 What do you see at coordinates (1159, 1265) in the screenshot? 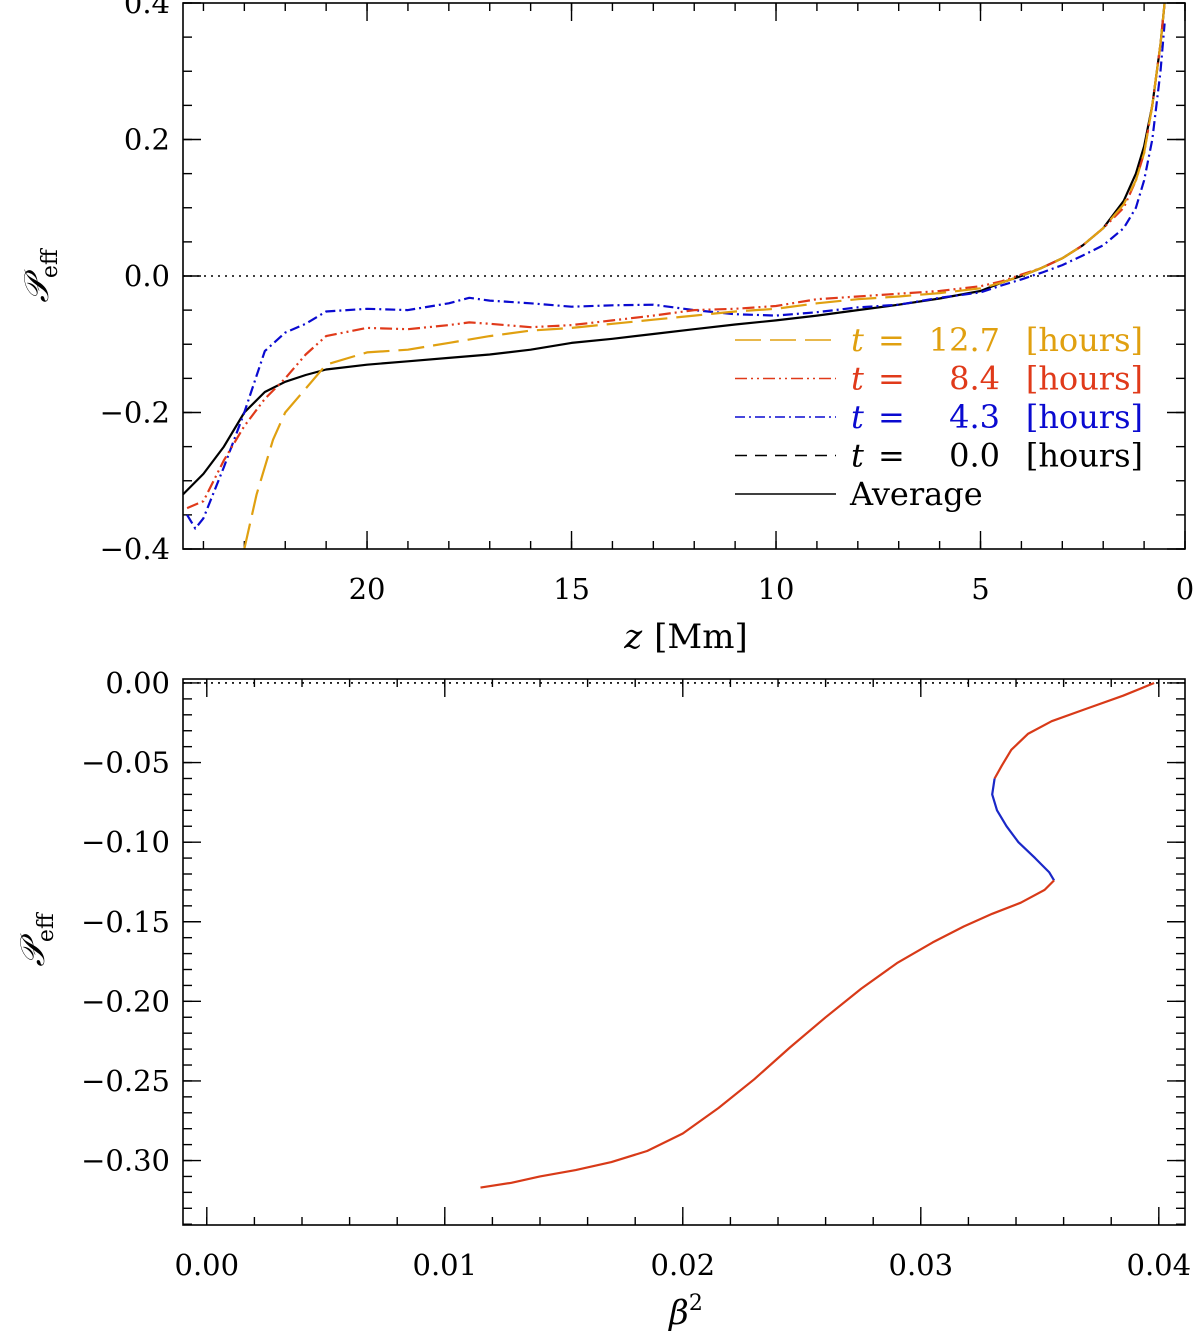
I see `bottom-x-tick-label: 0.04` at bounding box center [1159, 1265].